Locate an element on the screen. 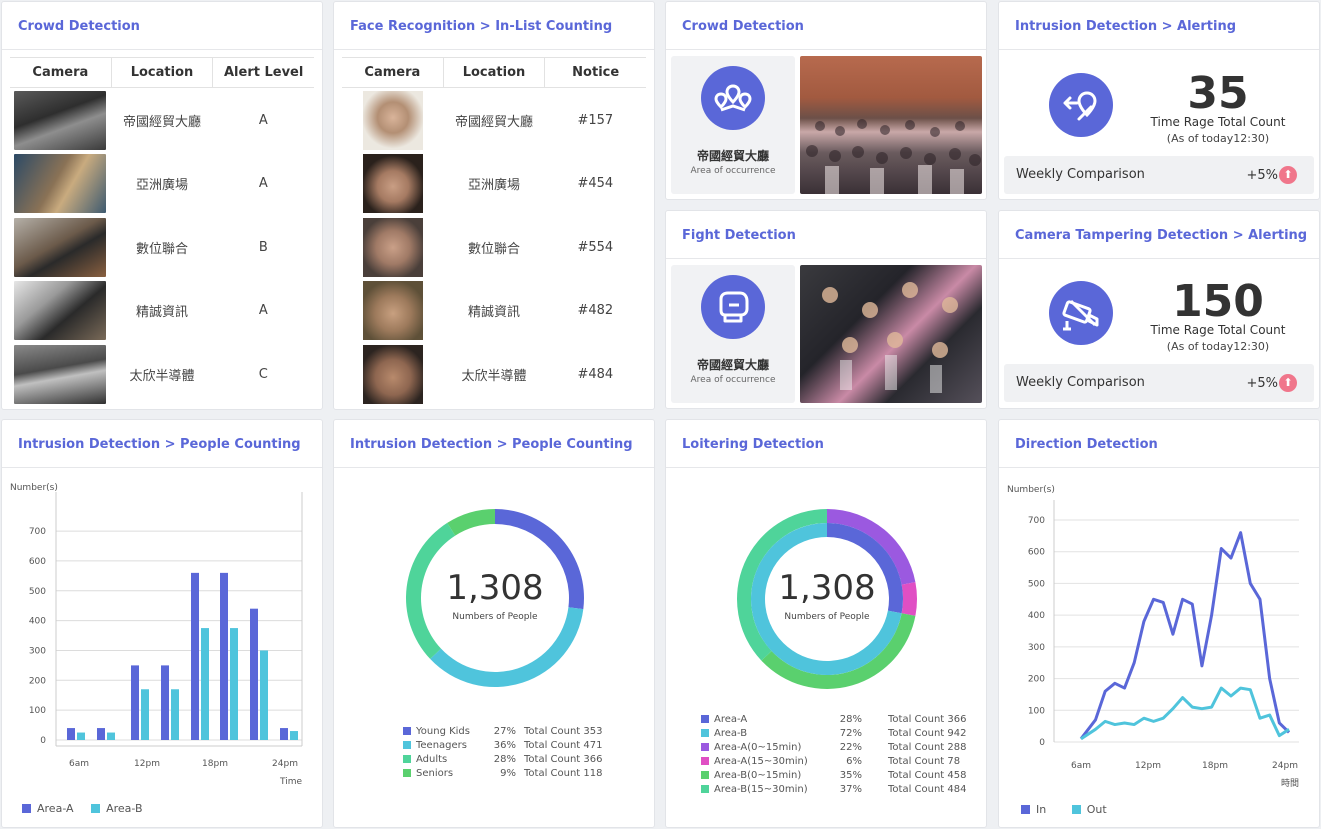  legend-item: In is located at coordinates (1033, 809).